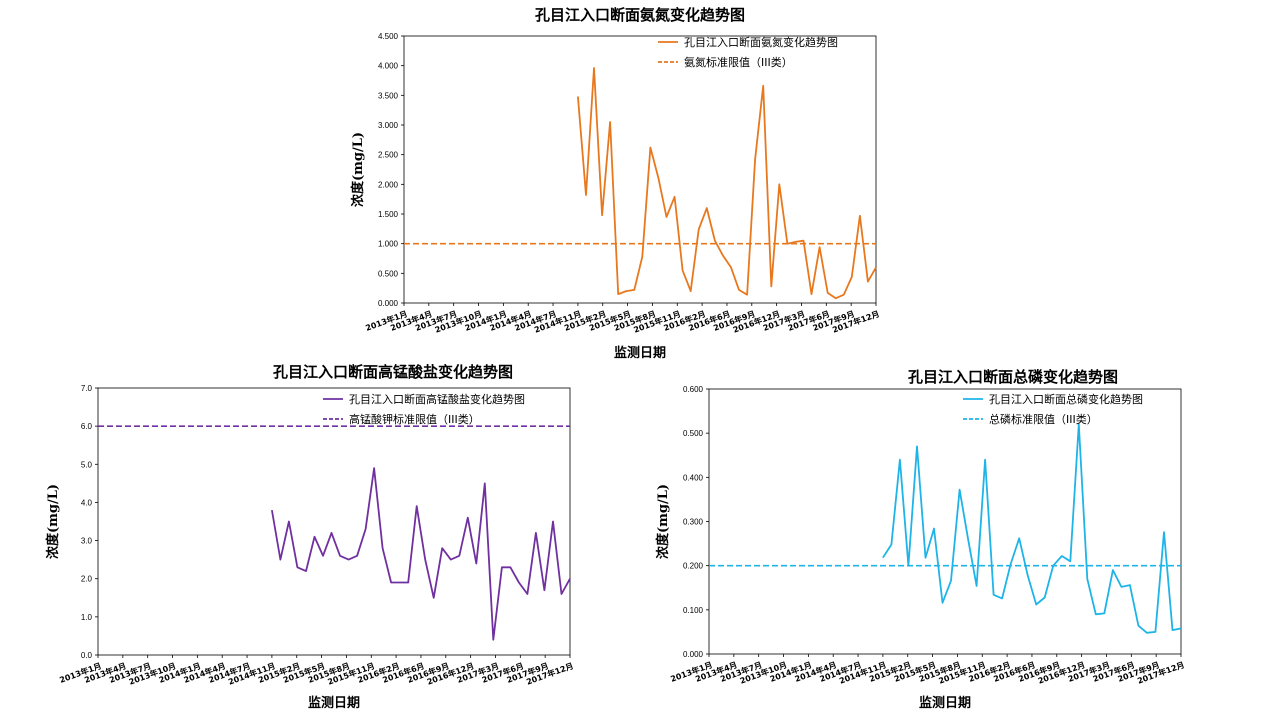 The height and width of the screenshot is (720, 1280). Describe the element at coordinates (640, 15) in the screenshot. I see `chart-title: 孔目江入口断面氨氮变化趋势图` at that location.